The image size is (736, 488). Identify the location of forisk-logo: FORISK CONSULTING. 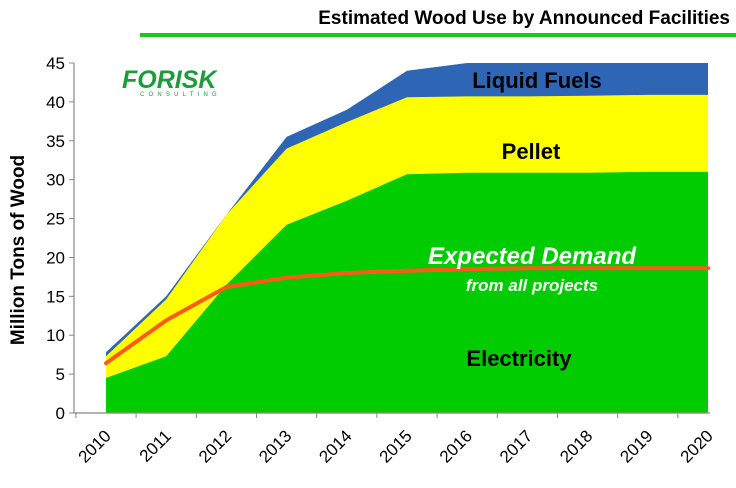
(171, 82).